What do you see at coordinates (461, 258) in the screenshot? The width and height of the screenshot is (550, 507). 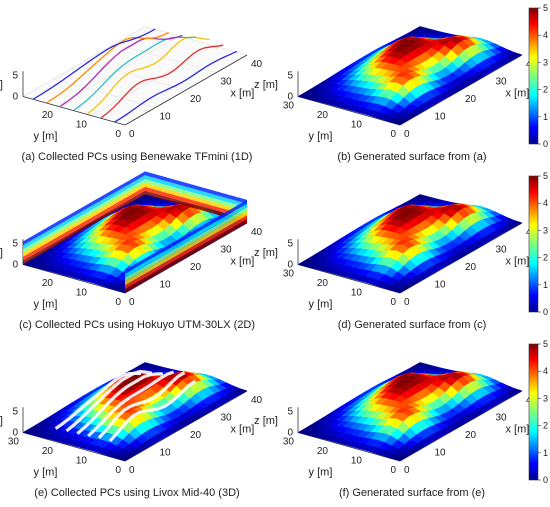 I see `panel-d-x-axis` at bounding box center [461, 258].